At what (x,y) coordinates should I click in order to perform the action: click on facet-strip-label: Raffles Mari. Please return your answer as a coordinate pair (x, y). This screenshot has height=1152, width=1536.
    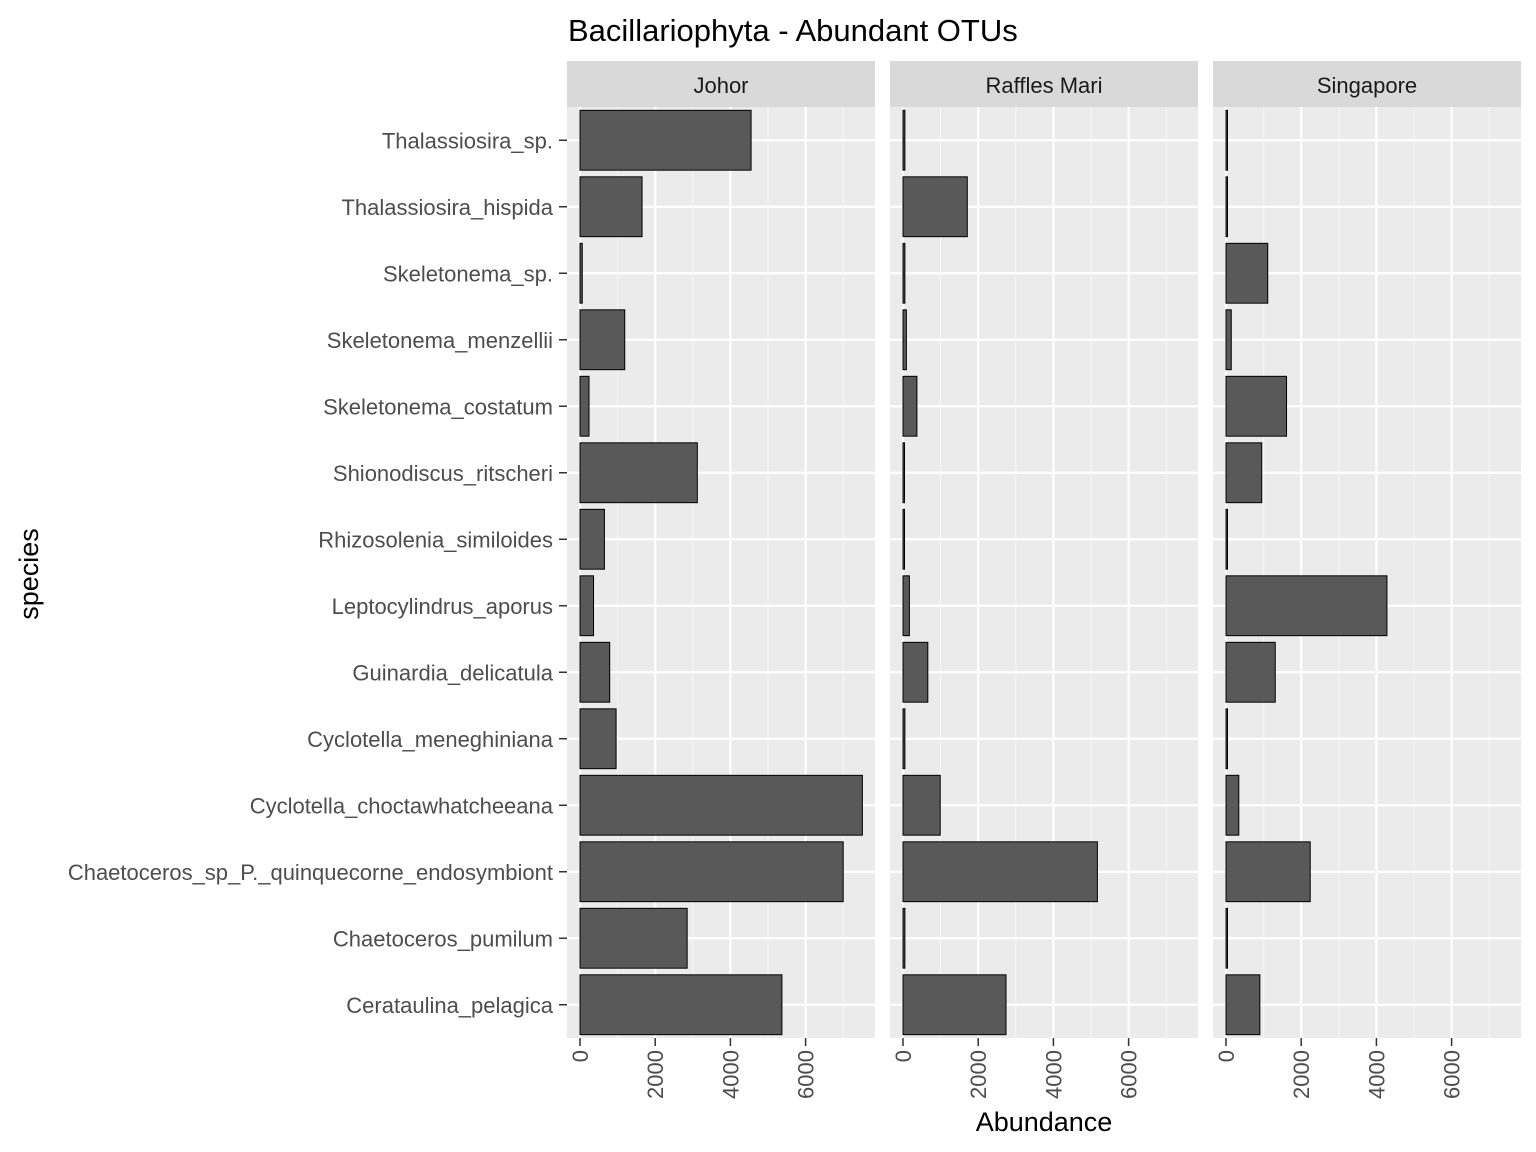
    Looking at the image, I should click on (1044, 85).